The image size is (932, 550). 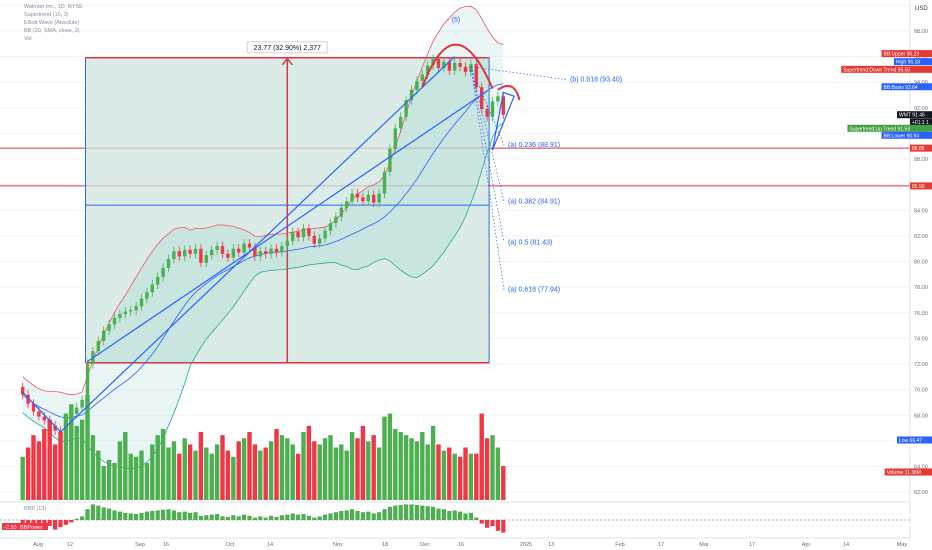 What do you see at coordinates (908, 472) in the screenshot?
I see `tag-volume-bg` at bounding box center [908, 472].